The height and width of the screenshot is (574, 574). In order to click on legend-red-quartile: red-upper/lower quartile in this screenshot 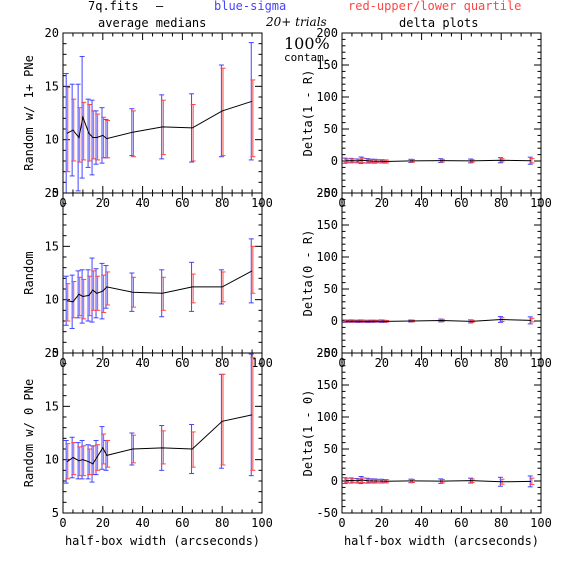, I will do `click(434, 6)`.